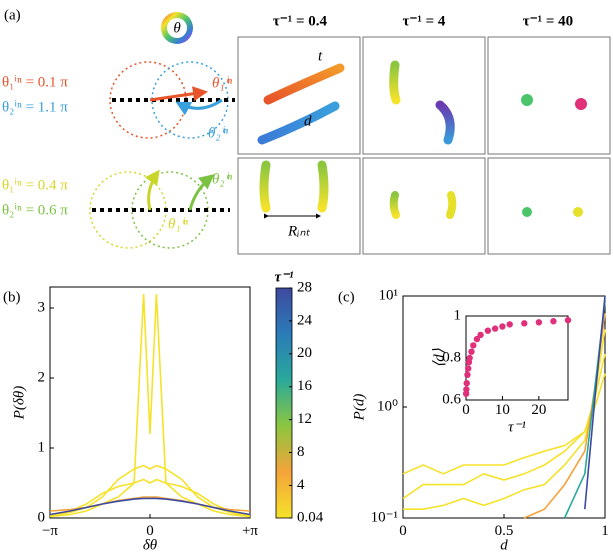 Image resolution: width=613 pixels, height=552 pixels. I want to click on y-tick-label: 10⁰, so click(387, 406).